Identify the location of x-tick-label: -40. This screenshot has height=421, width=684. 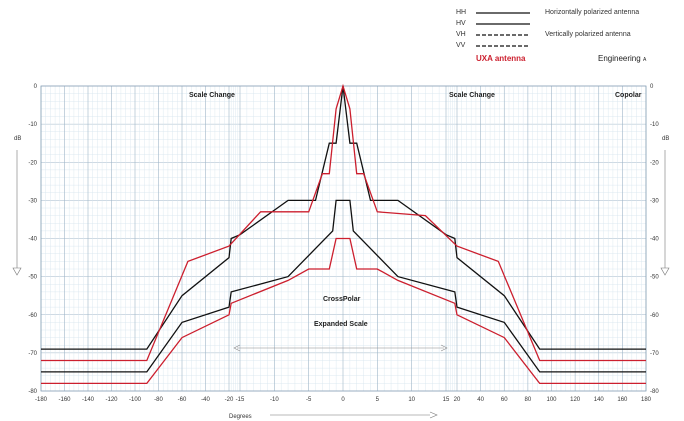
(205, 400).